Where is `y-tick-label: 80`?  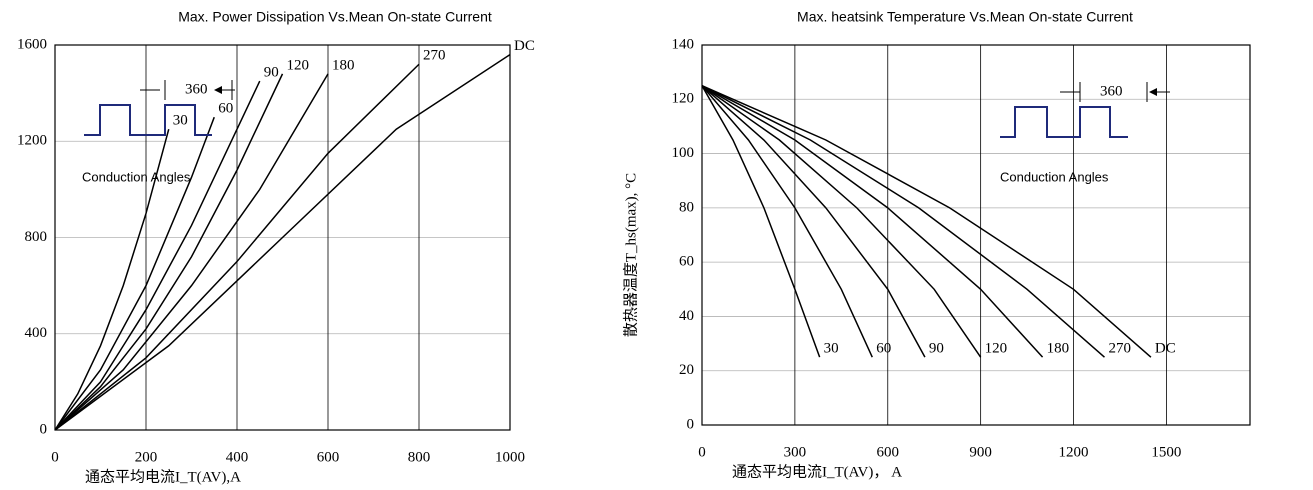 y-tick-label: 80 is located at coordinates (686, 207).